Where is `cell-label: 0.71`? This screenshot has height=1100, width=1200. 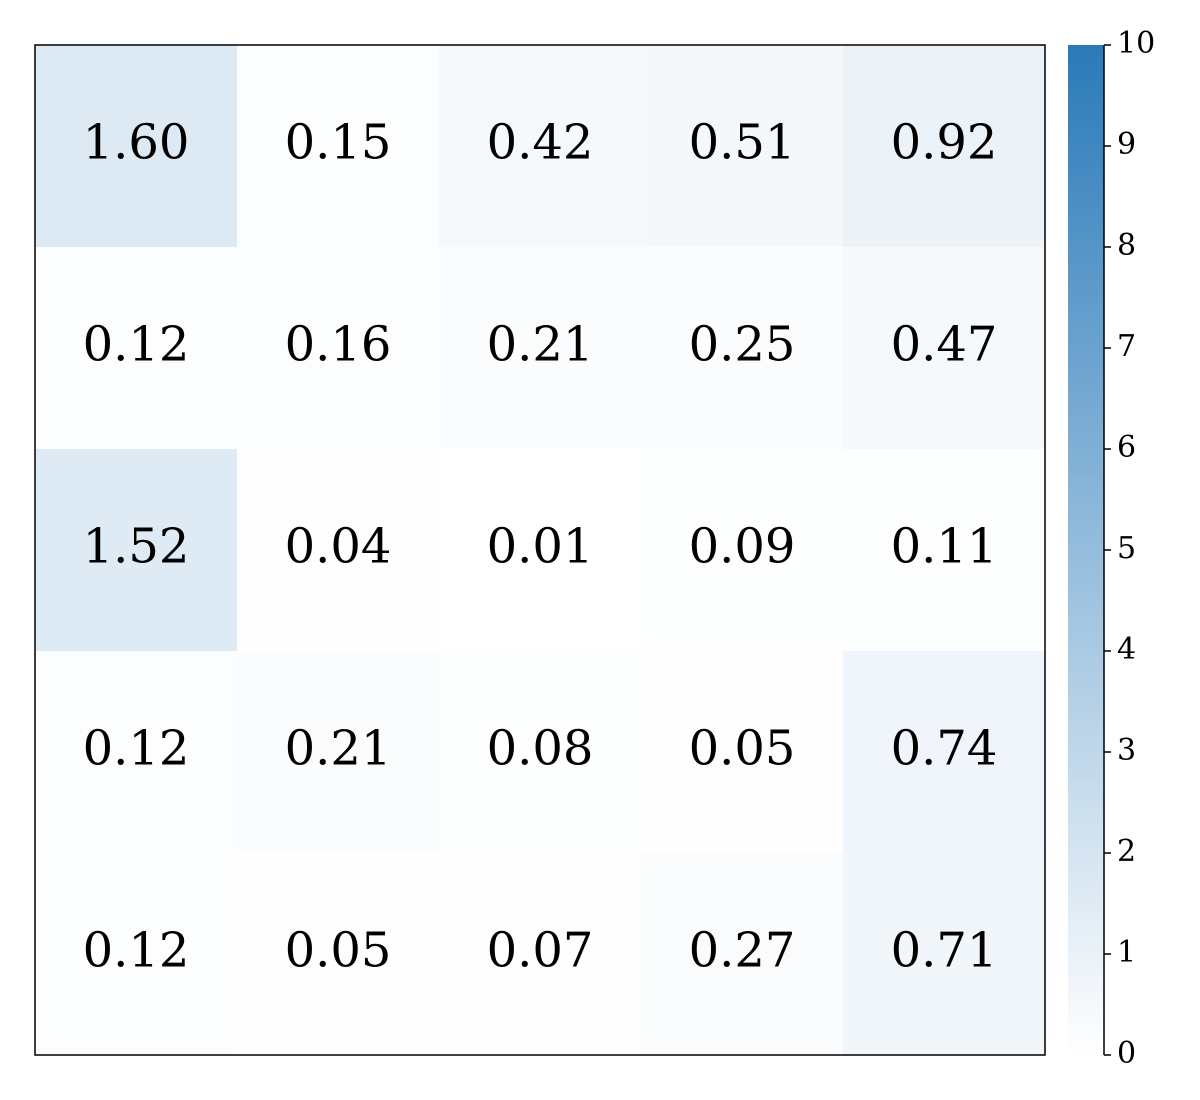
cell-label: 0.71 is located at coordinates (944, 951).